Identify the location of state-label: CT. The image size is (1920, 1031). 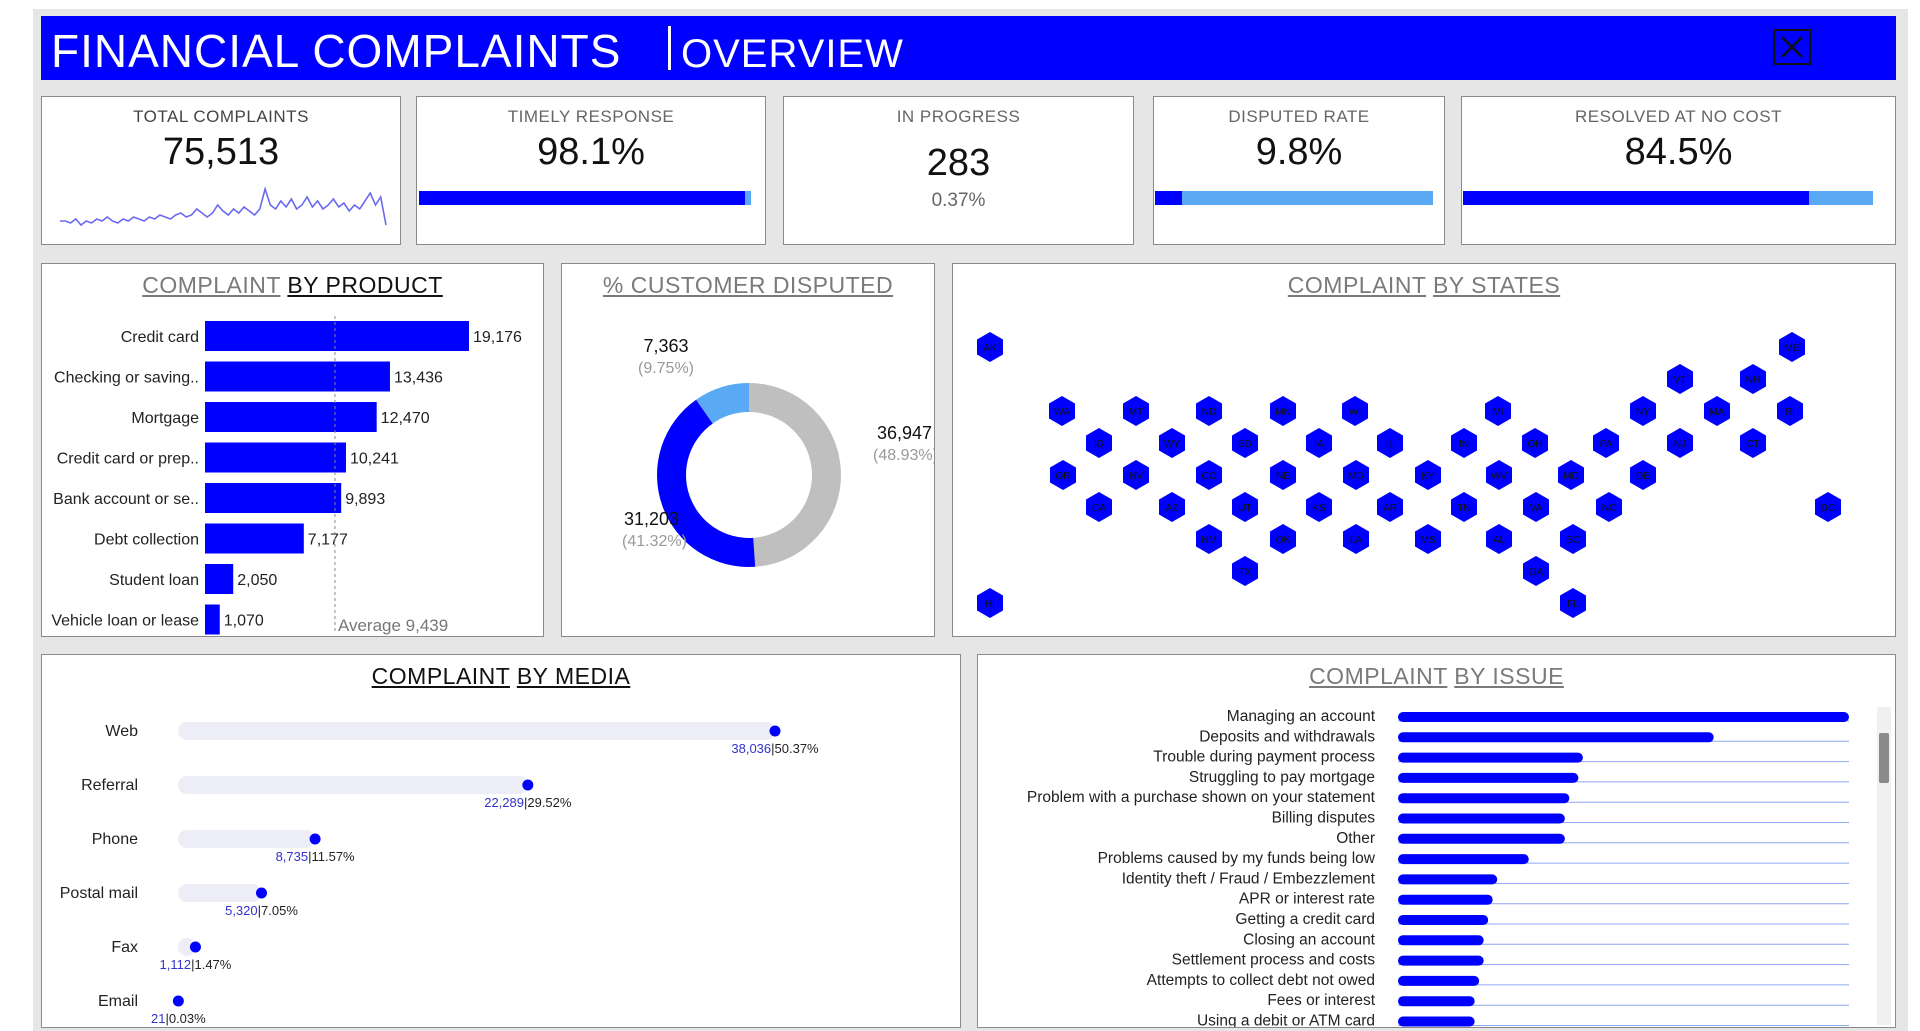
(1752, 444).